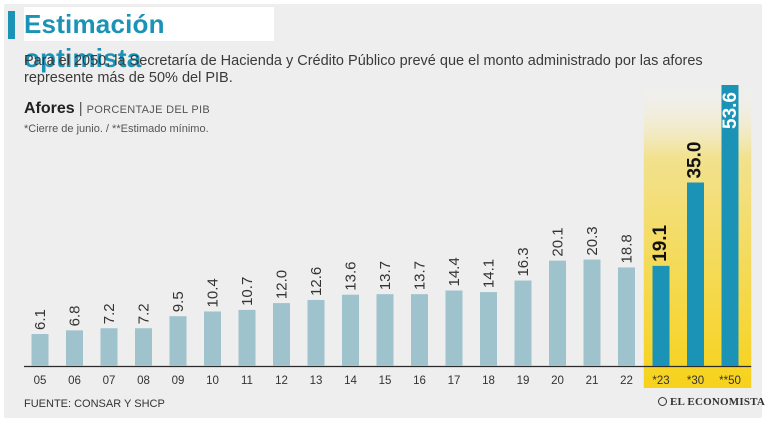  Describe the element at coordinates (247, 291) in the screenshot. I see `bar-value-label: 10.7` at that location.